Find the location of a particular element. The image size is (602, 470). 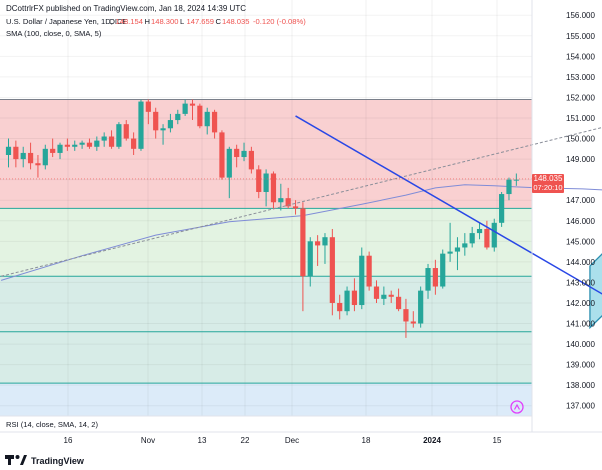

time-tick-label: 18 is located at coordinates (366, 440).